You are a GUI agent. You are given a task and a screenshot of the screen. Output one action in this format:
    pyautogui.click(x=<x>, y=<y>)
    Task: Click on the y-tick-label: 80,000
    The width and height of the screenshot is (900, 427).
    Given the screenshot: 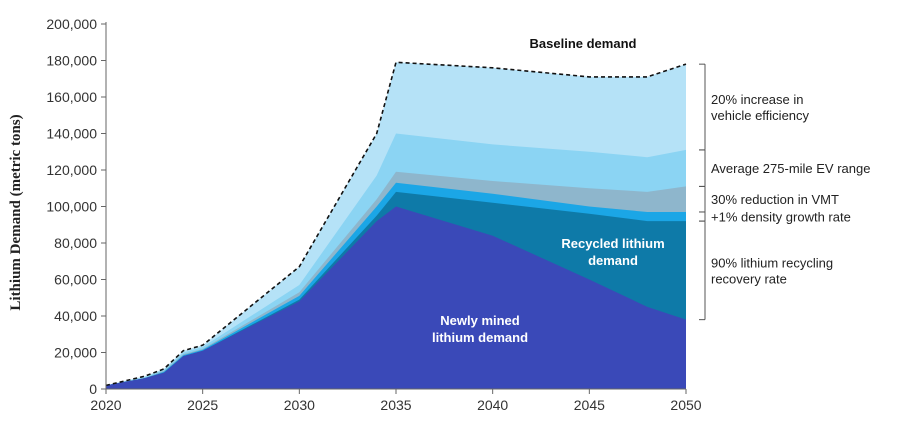 What is the action you would take?
    pyautogui.click(x=75, y=243)
    